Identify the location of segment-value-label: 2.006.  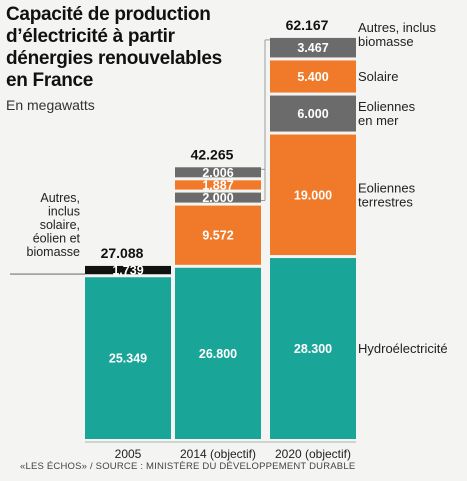
(217, 173).